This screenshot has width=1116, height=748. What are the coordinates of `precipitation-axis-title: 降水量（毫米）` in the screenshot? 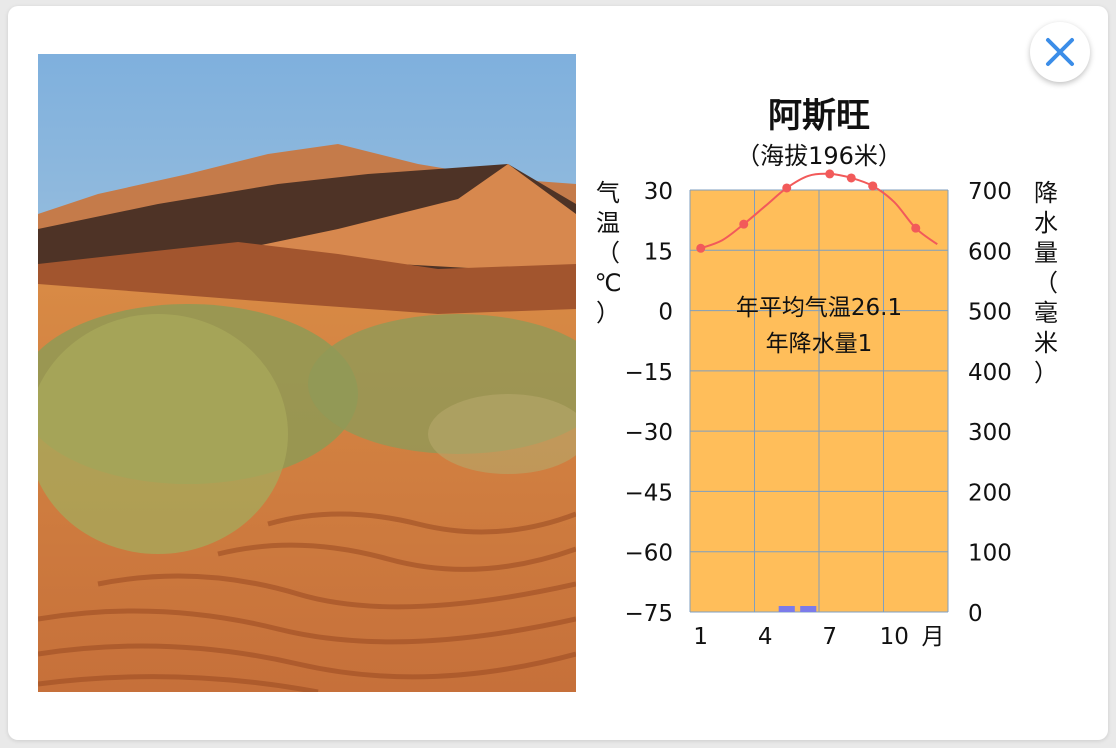 It's located at (1046, 283).